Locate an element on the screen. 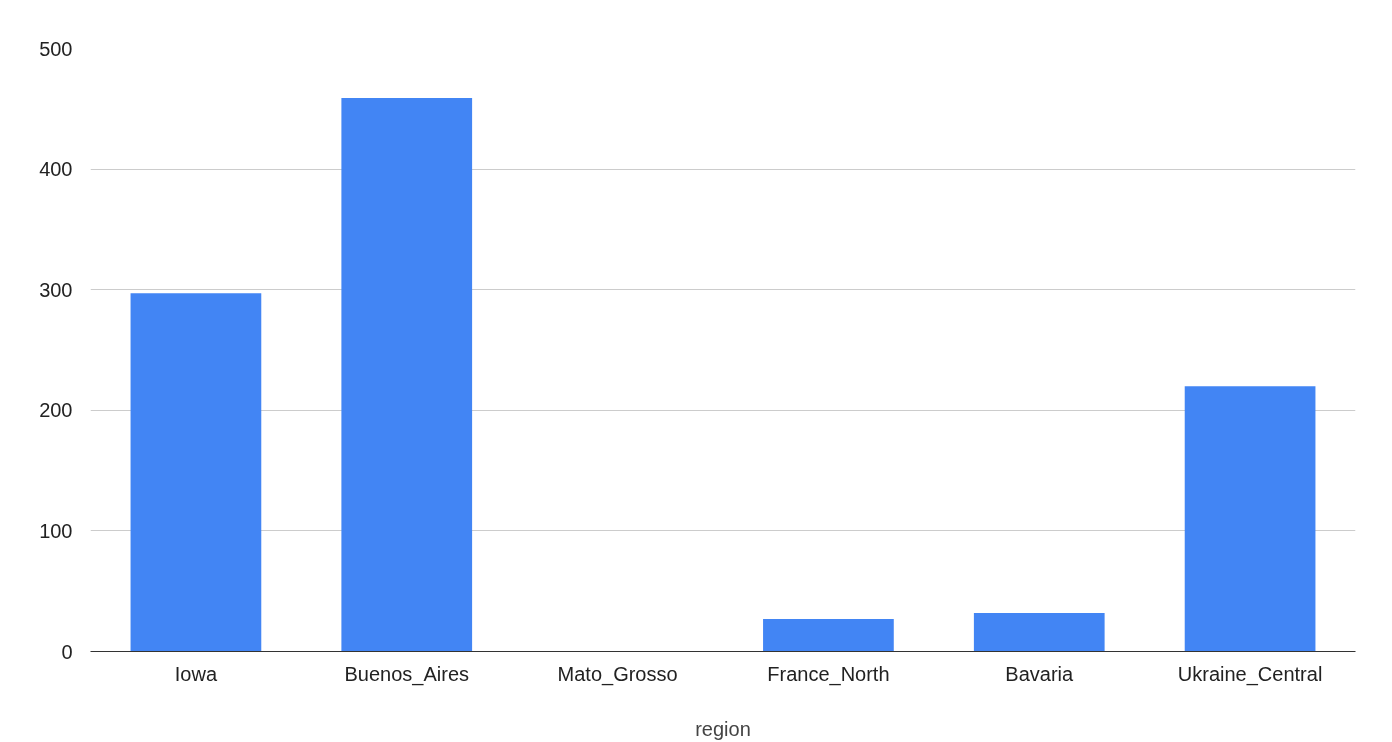 The image size is (1392, 742). y-tick-label: 400 is located at coordinates (56, 169).